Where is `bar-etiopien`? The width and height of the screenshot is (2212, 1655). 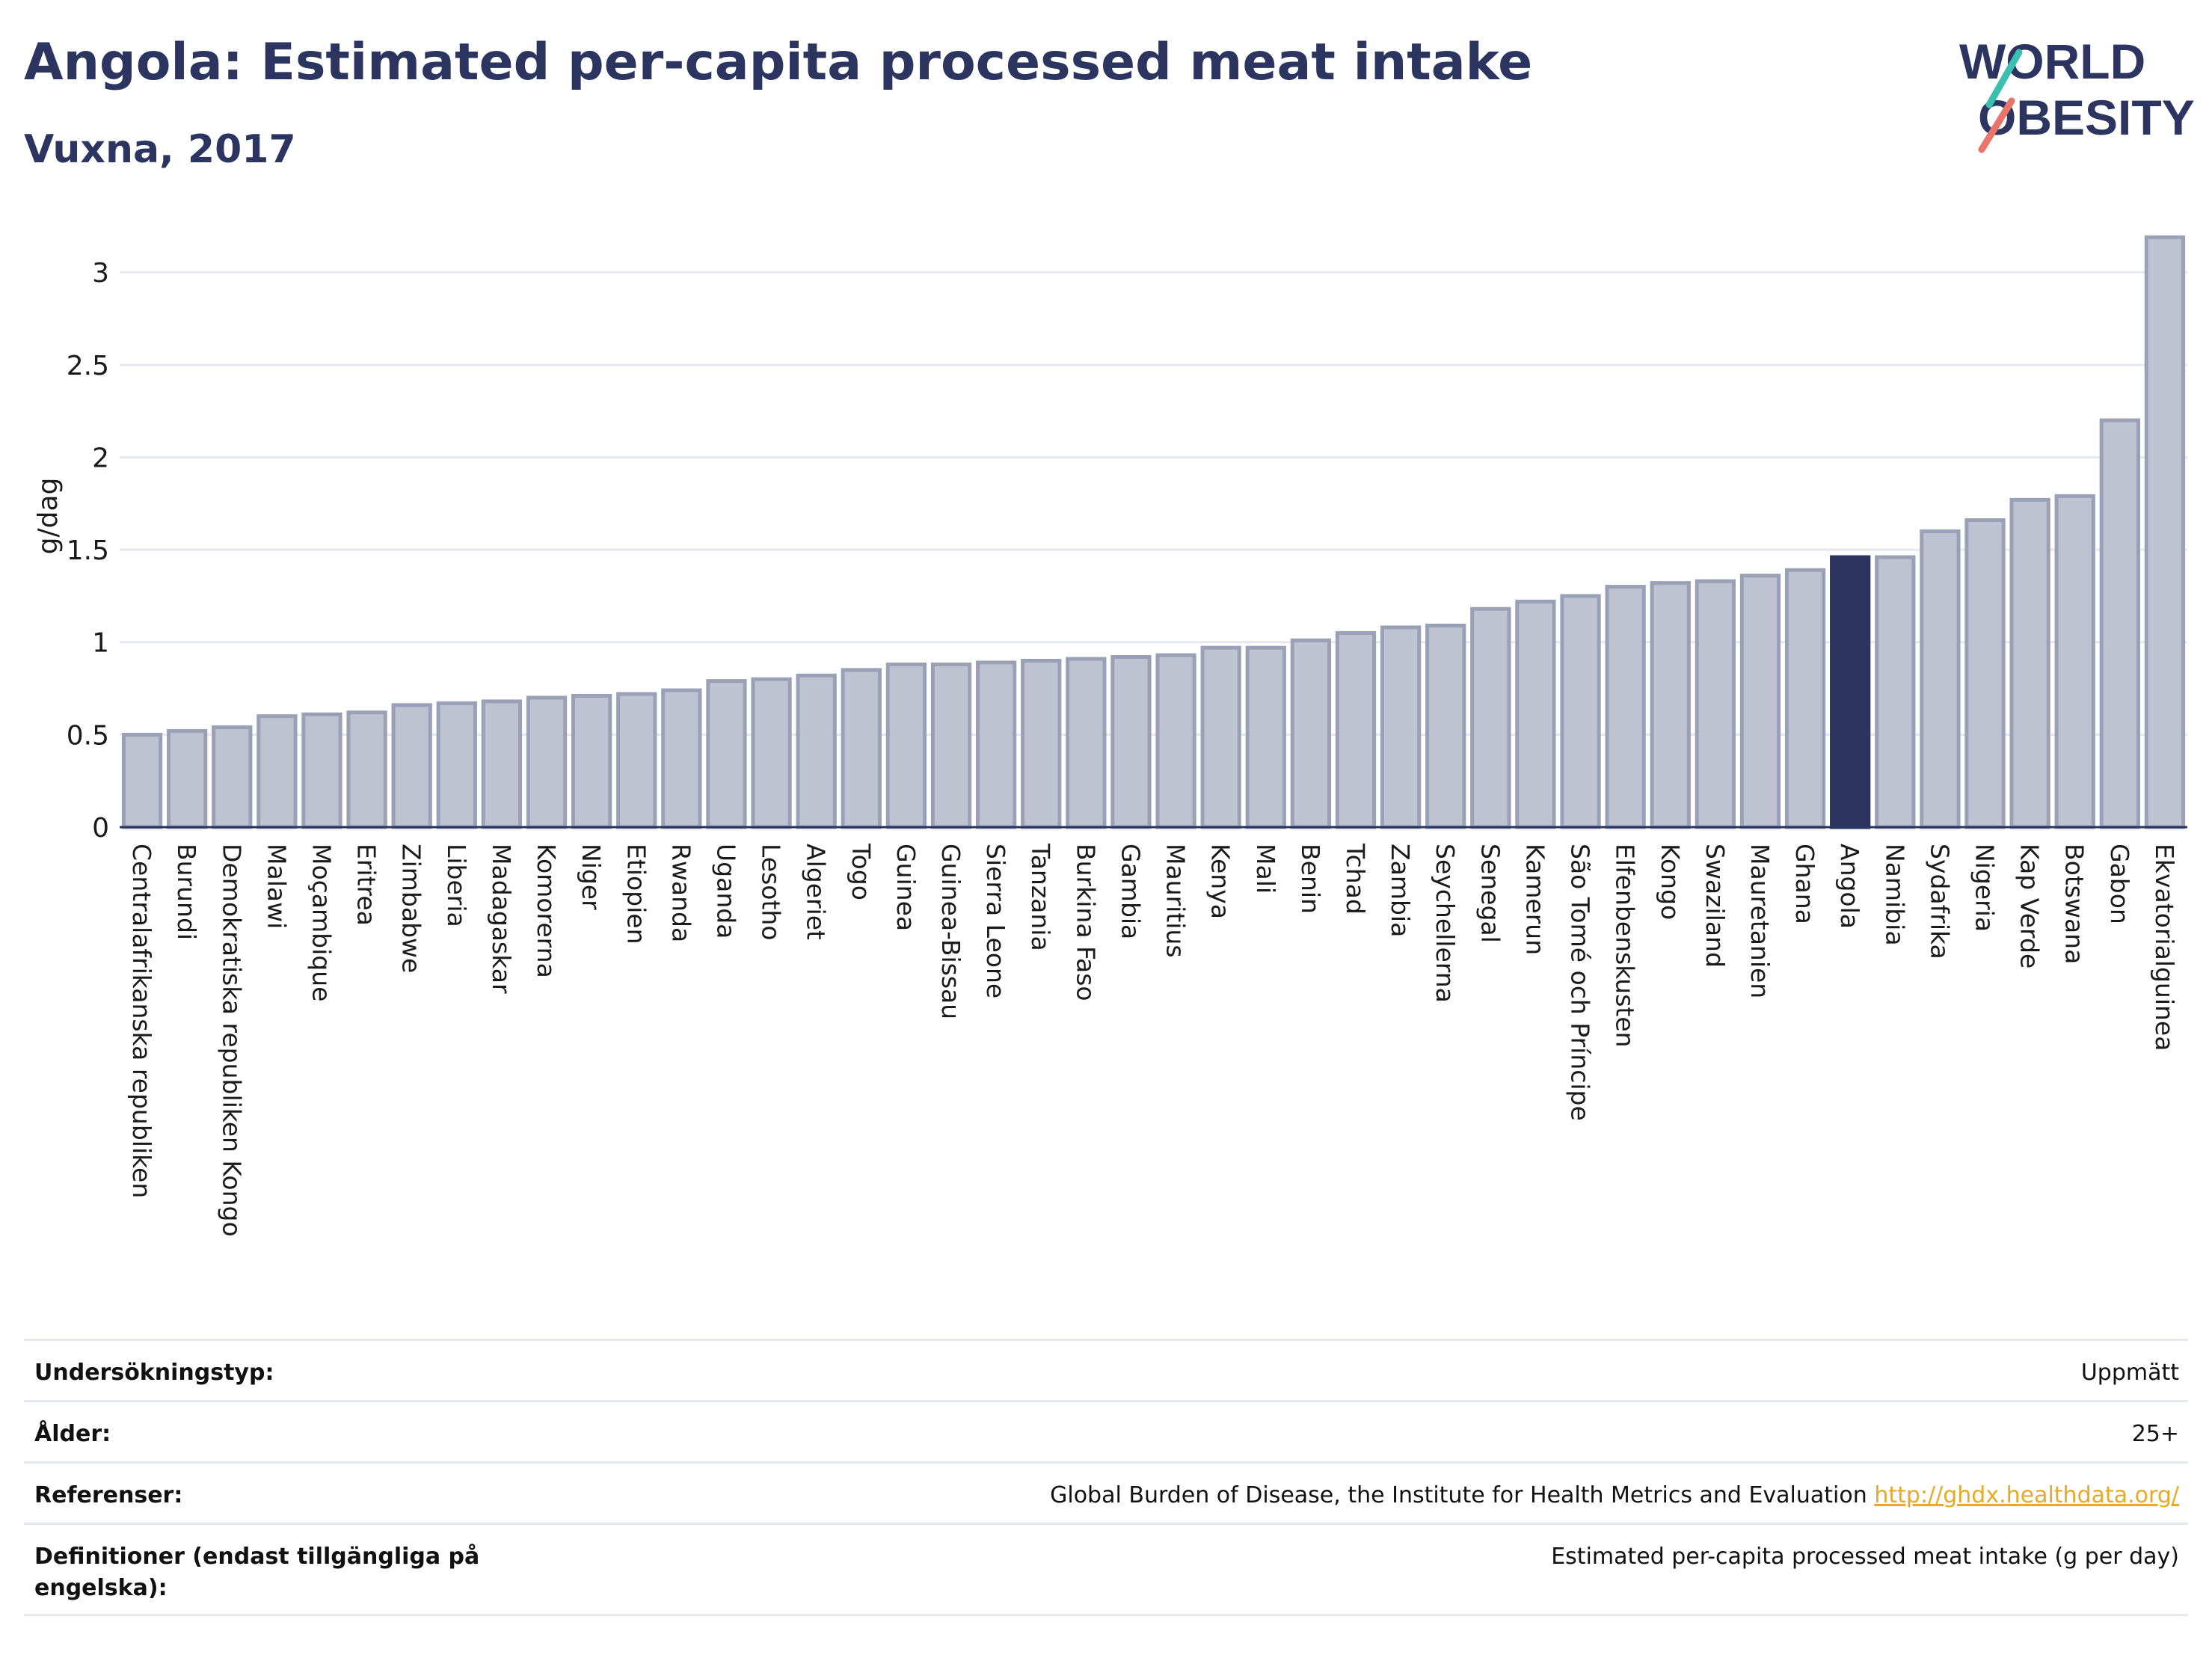 bar-etiopien is located at coordinates (636, 760).